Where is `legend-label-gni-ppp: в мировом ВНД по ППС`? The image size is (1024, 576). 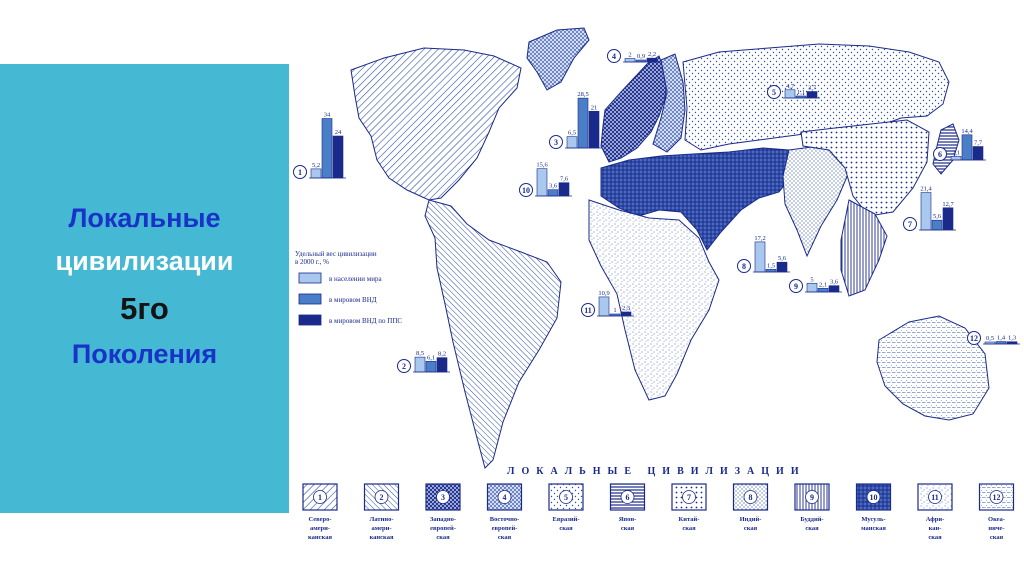
legend-label-gni-ppp: в мировом ВНД по ППС is located at coordinates (365, 321).